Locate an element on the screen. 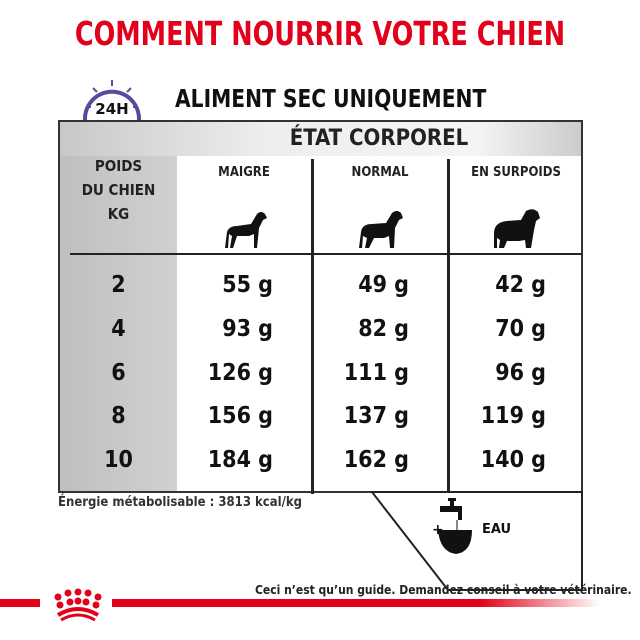 Image resolution: width=640 pixels, height=640 pixels. table-row: 2 55 g 49 g 42 g is located at coordinates (328, 285).